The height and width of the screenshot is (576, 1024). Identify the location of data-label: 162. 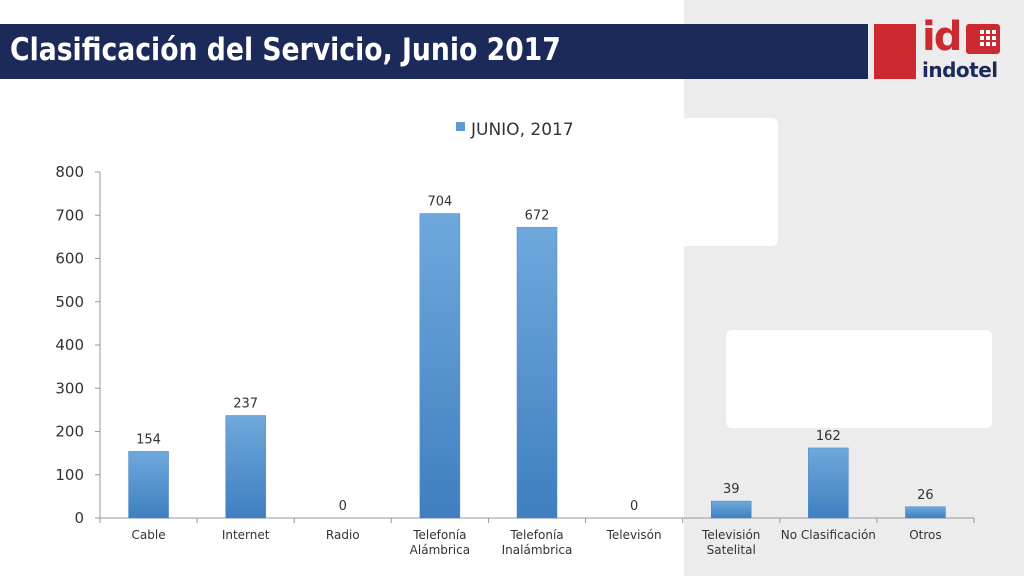
(828, 436).